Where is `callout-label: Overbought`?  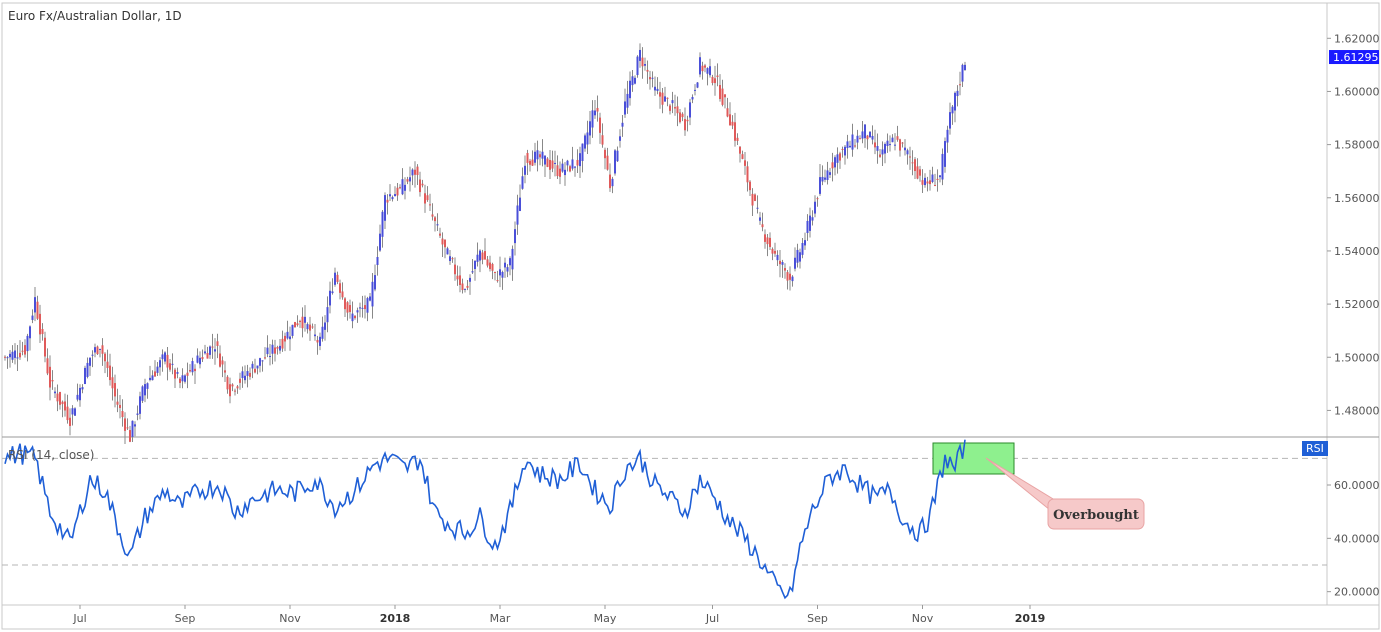 callout-label: Overbought is located at coordinates (1096, 515).